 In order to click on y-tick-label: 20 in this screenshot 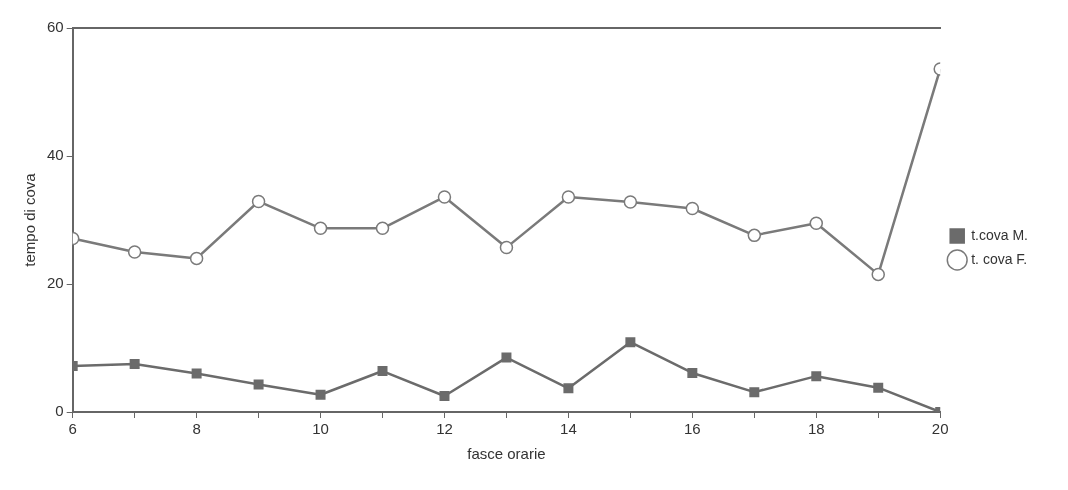, I will do `click(55, 283)`.